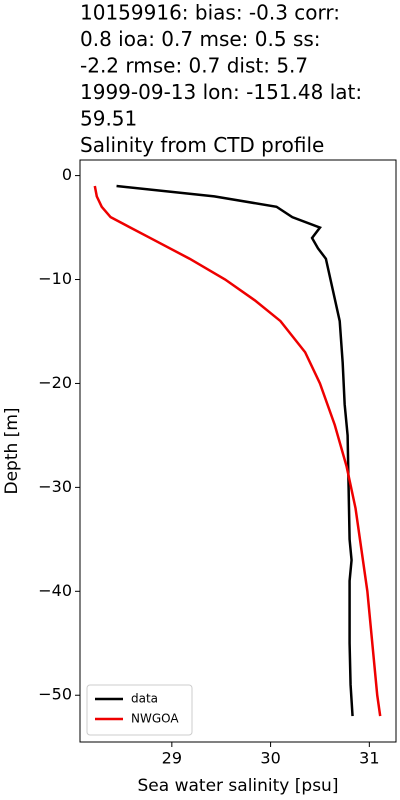 This screenshot has width=400, height=800. Describe the element at coordinates (194, 66) in the screenshot. I see `chart-title: -2.2 rmse: 0.7 dist: 5.7` at that location.